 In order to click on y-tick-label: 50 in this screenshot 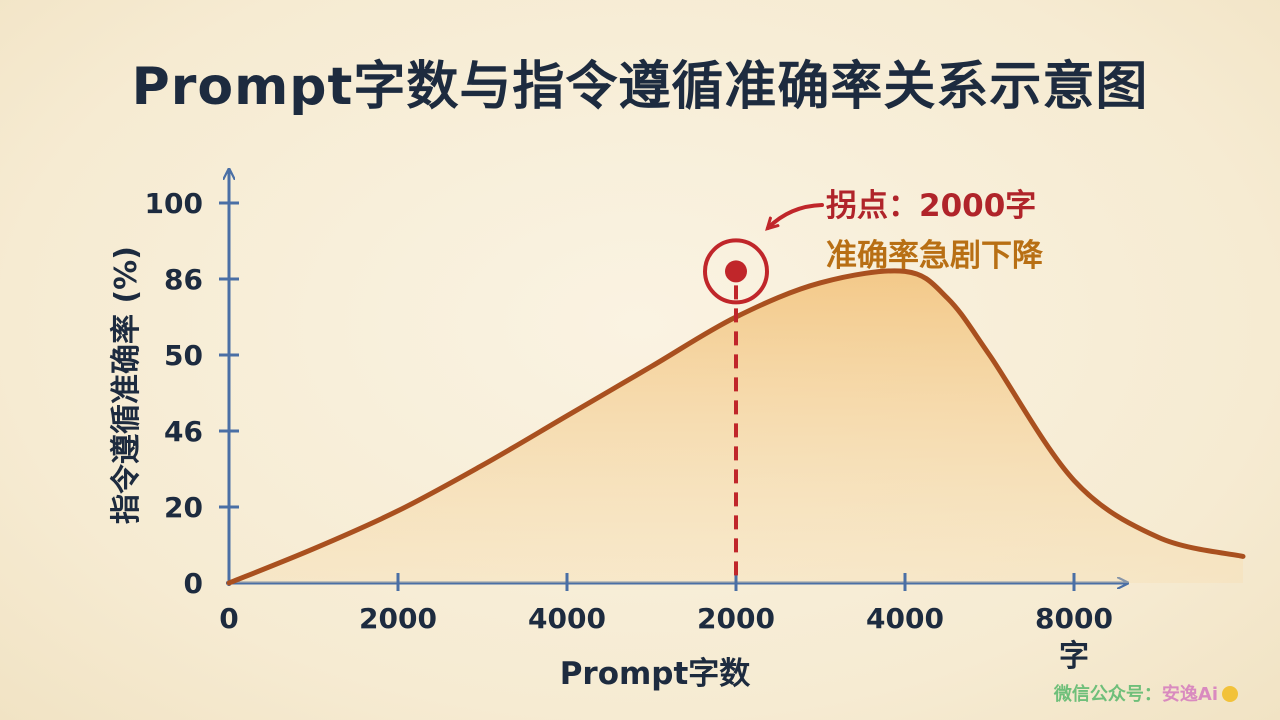, I will do `click(183, 355)`.